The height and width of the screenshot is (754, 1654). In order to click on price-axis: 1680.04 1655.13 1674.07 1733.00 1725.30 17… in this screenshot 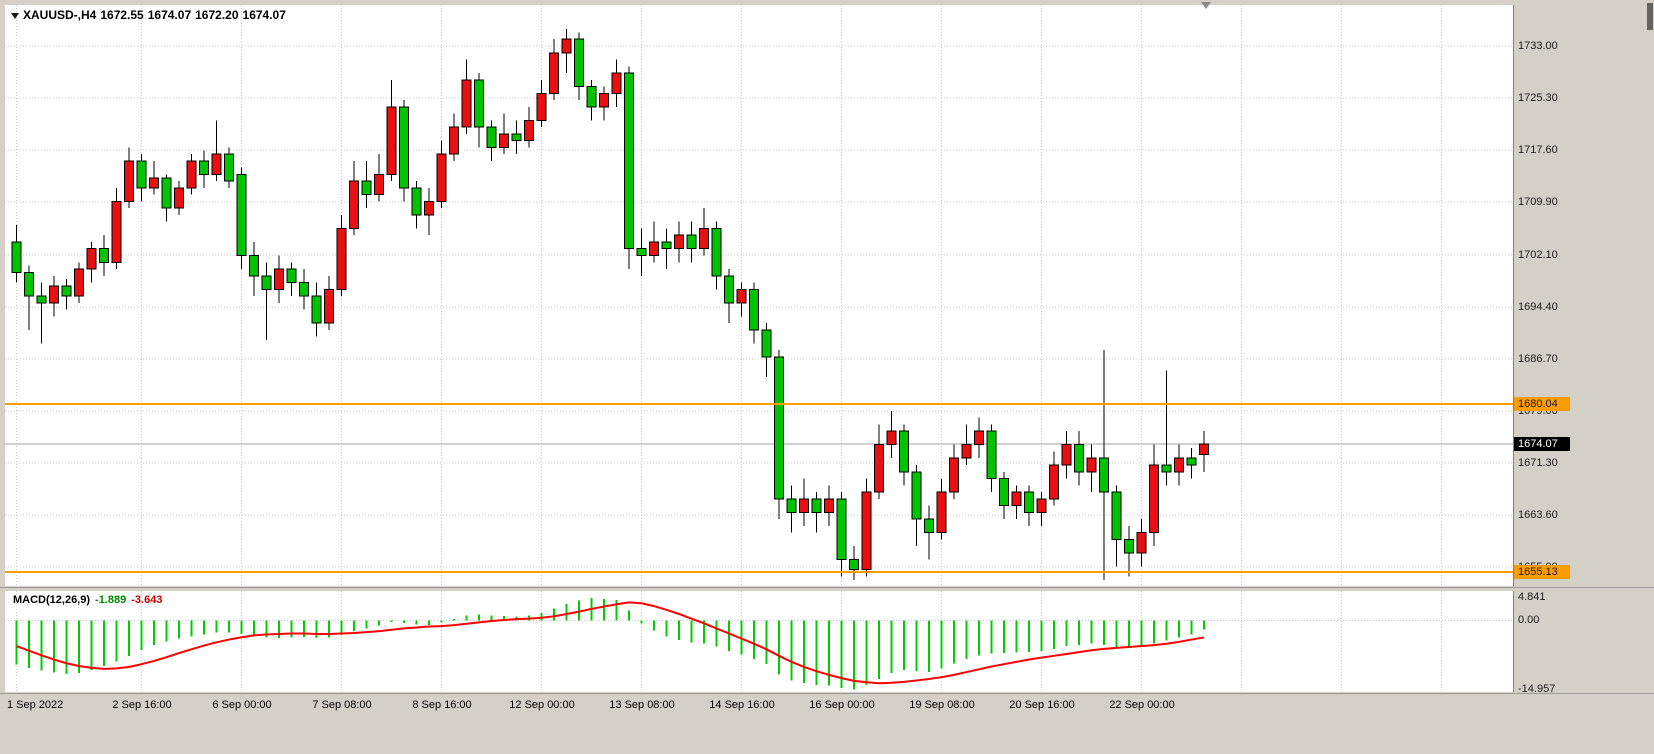, I will do `click(1584, 349)`.